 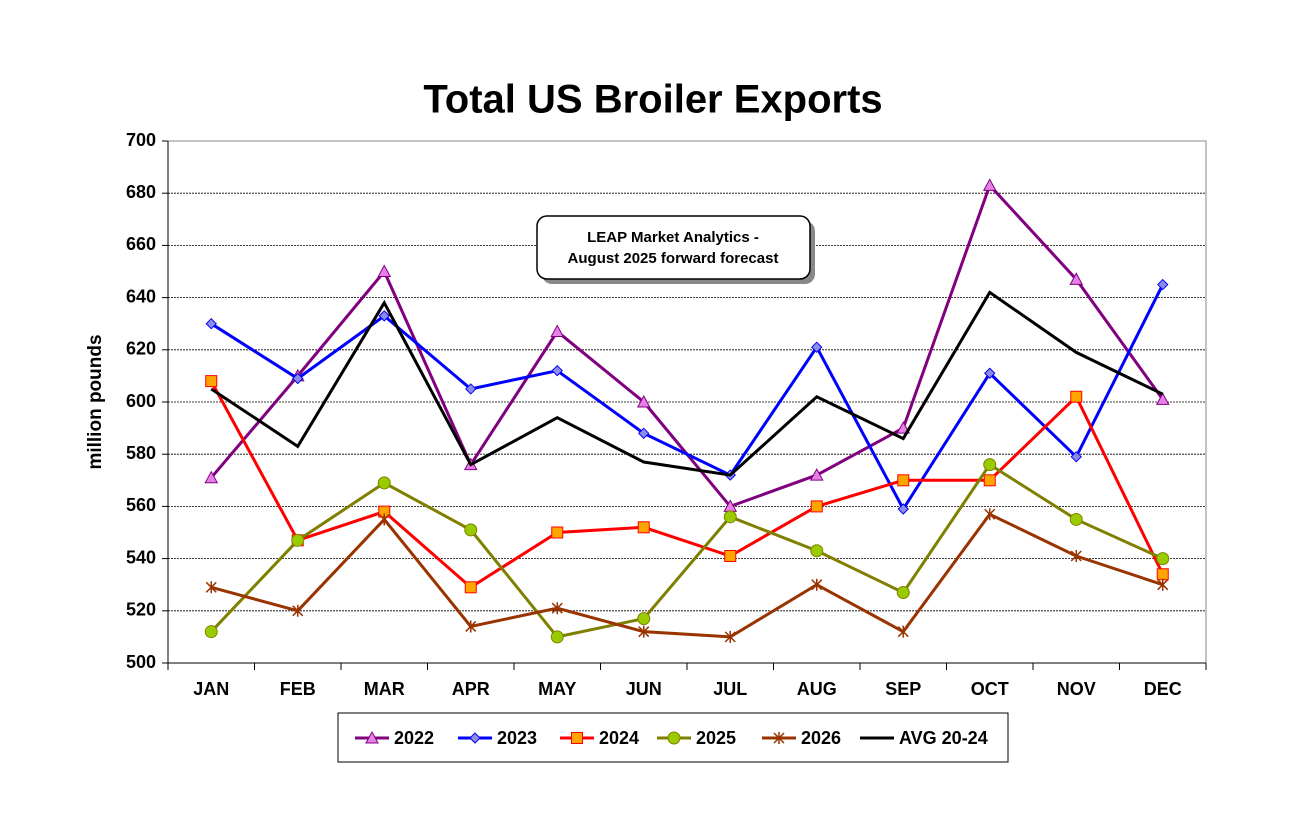 I want to click on annotation: LEAP Market Analytics -, so click(x=673, y=237).